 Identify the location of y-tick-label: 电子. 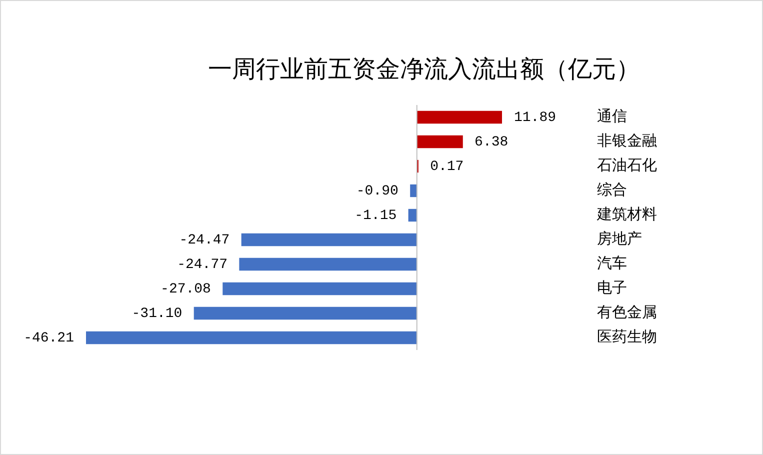
(612, 287).